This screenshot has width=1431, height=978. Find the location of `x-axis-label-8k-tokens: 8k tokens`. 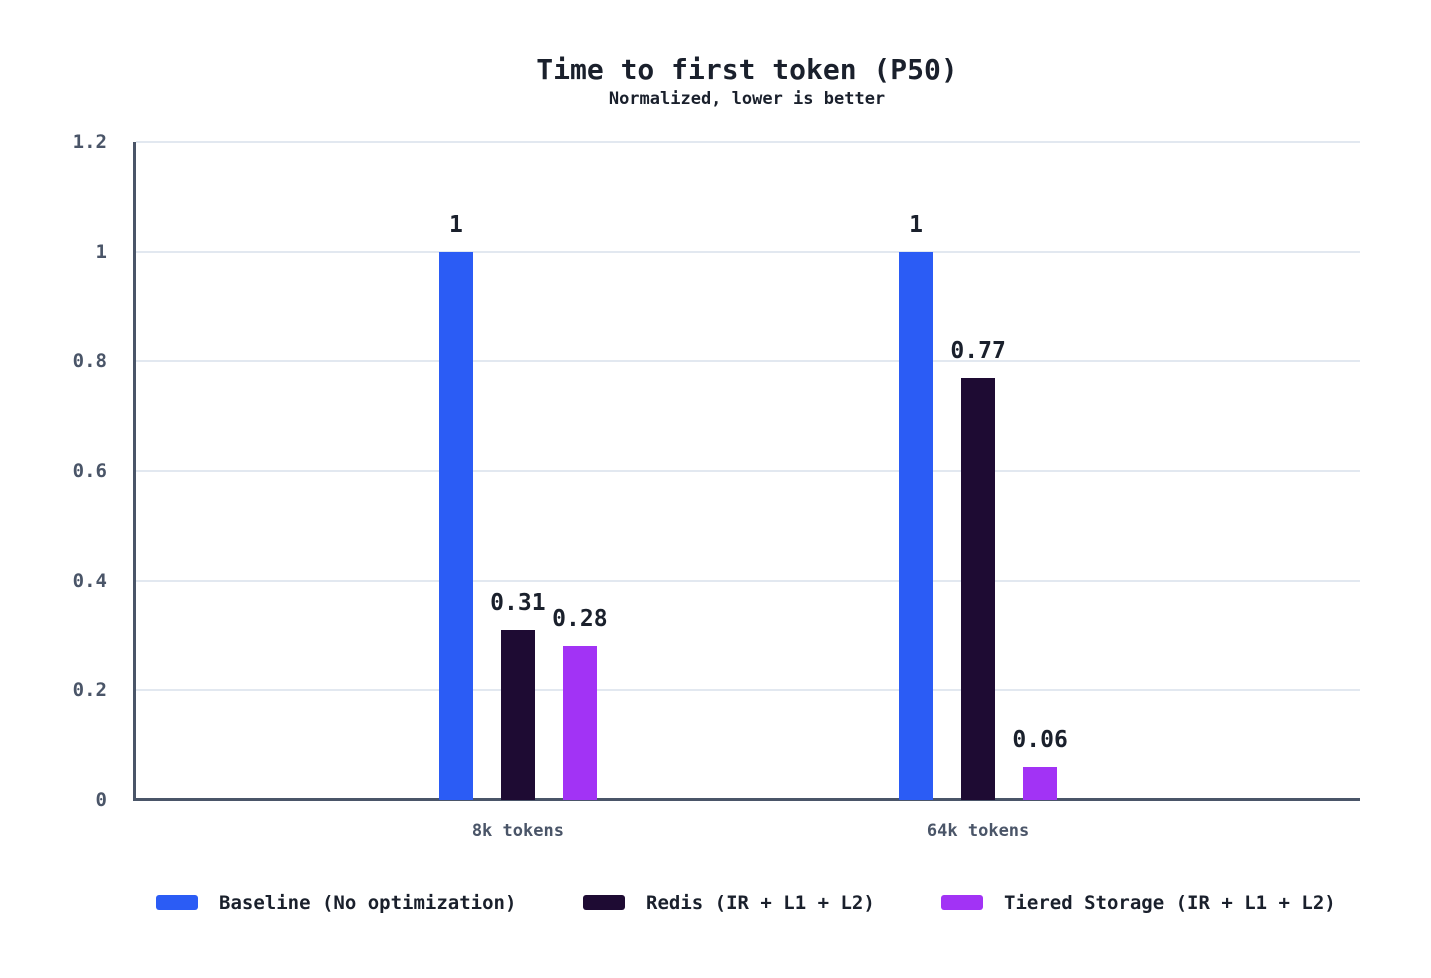

x-axis-label-8k-tokens: 8k tokens is located at coordinates (517, 831).